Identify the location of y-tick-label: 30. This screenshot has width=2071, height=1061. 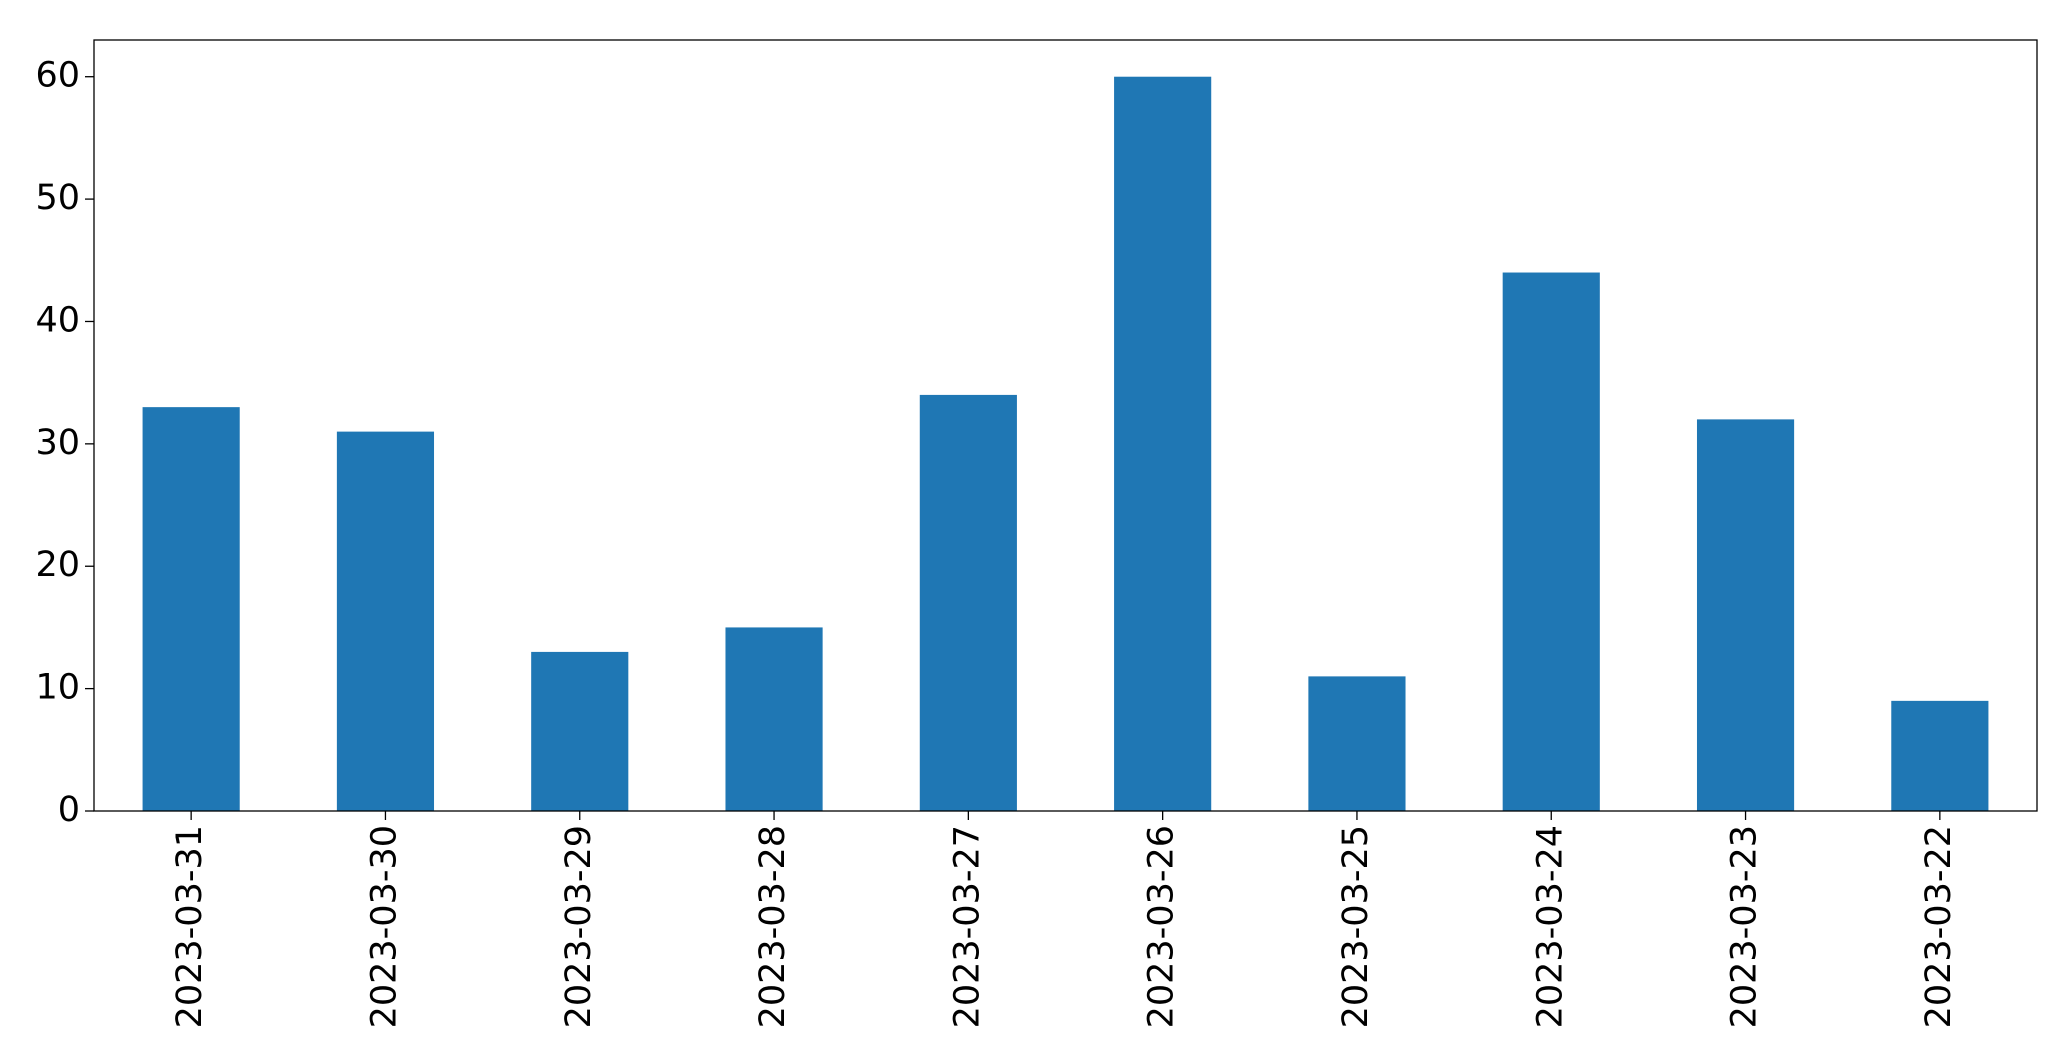
(57, 443).